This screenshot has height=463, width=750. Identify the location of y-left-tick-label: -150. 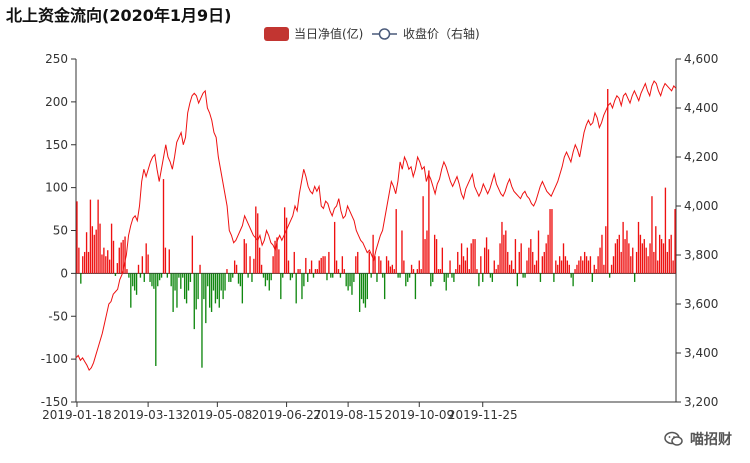
(54, 402).